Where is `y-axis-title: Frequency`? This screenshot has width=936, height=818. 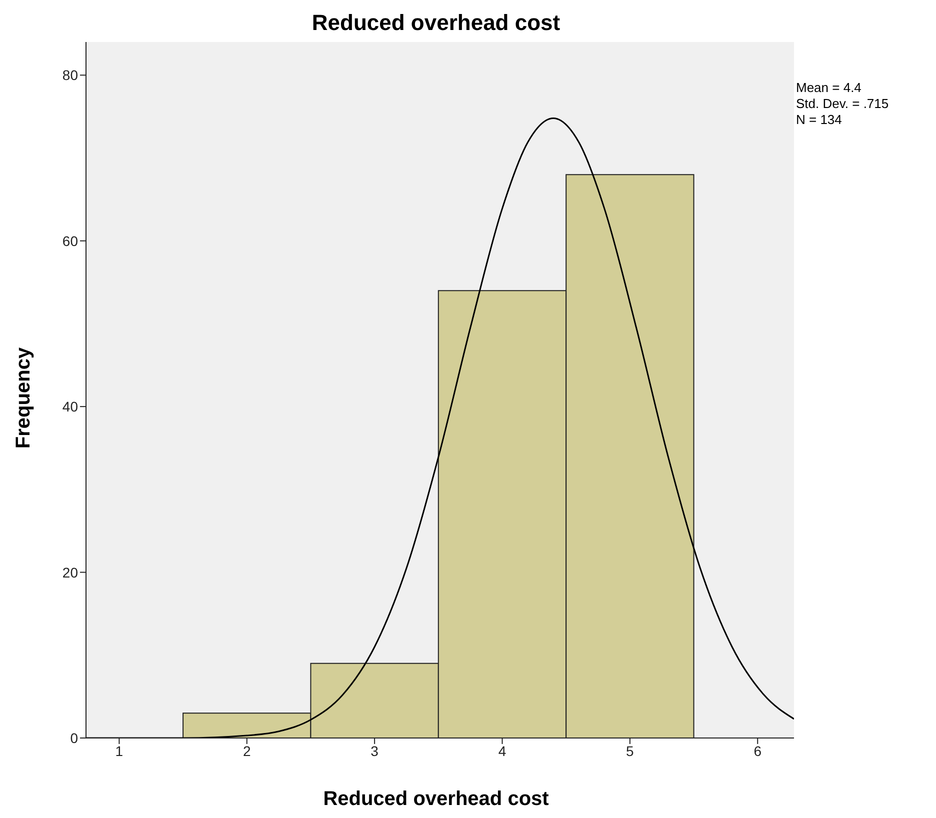
y-axis-title: Frequency is located at coordinates (24, 398).